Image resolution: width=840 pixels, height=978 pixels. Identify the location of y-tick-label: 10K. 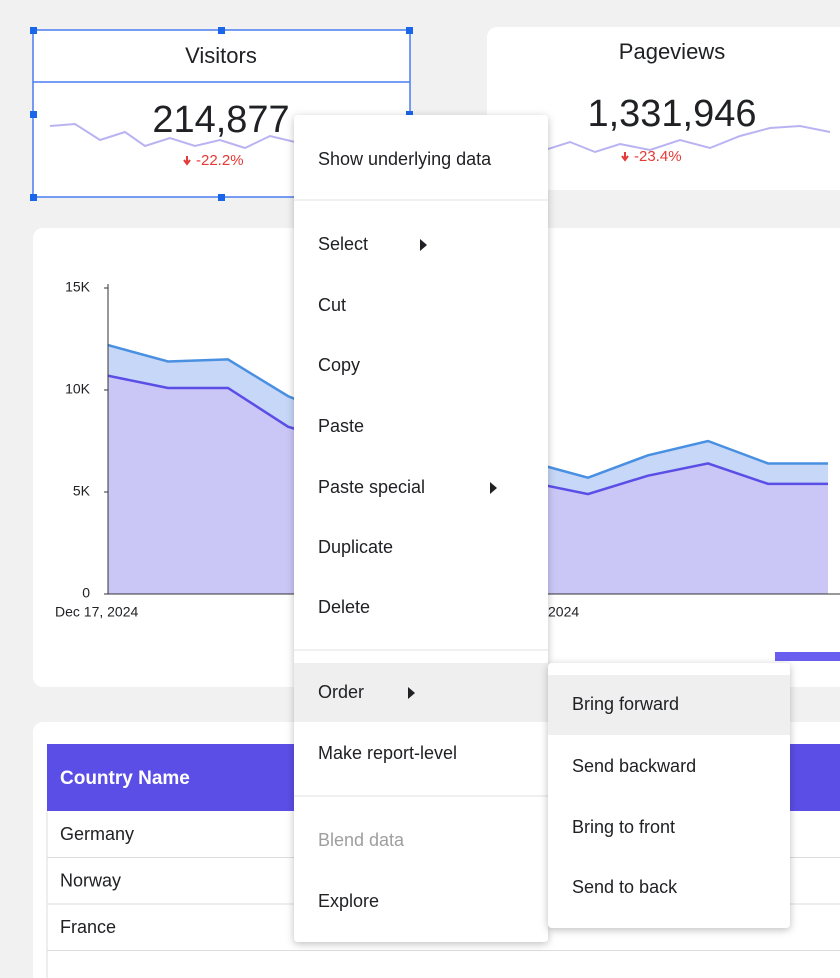
(78, 389).